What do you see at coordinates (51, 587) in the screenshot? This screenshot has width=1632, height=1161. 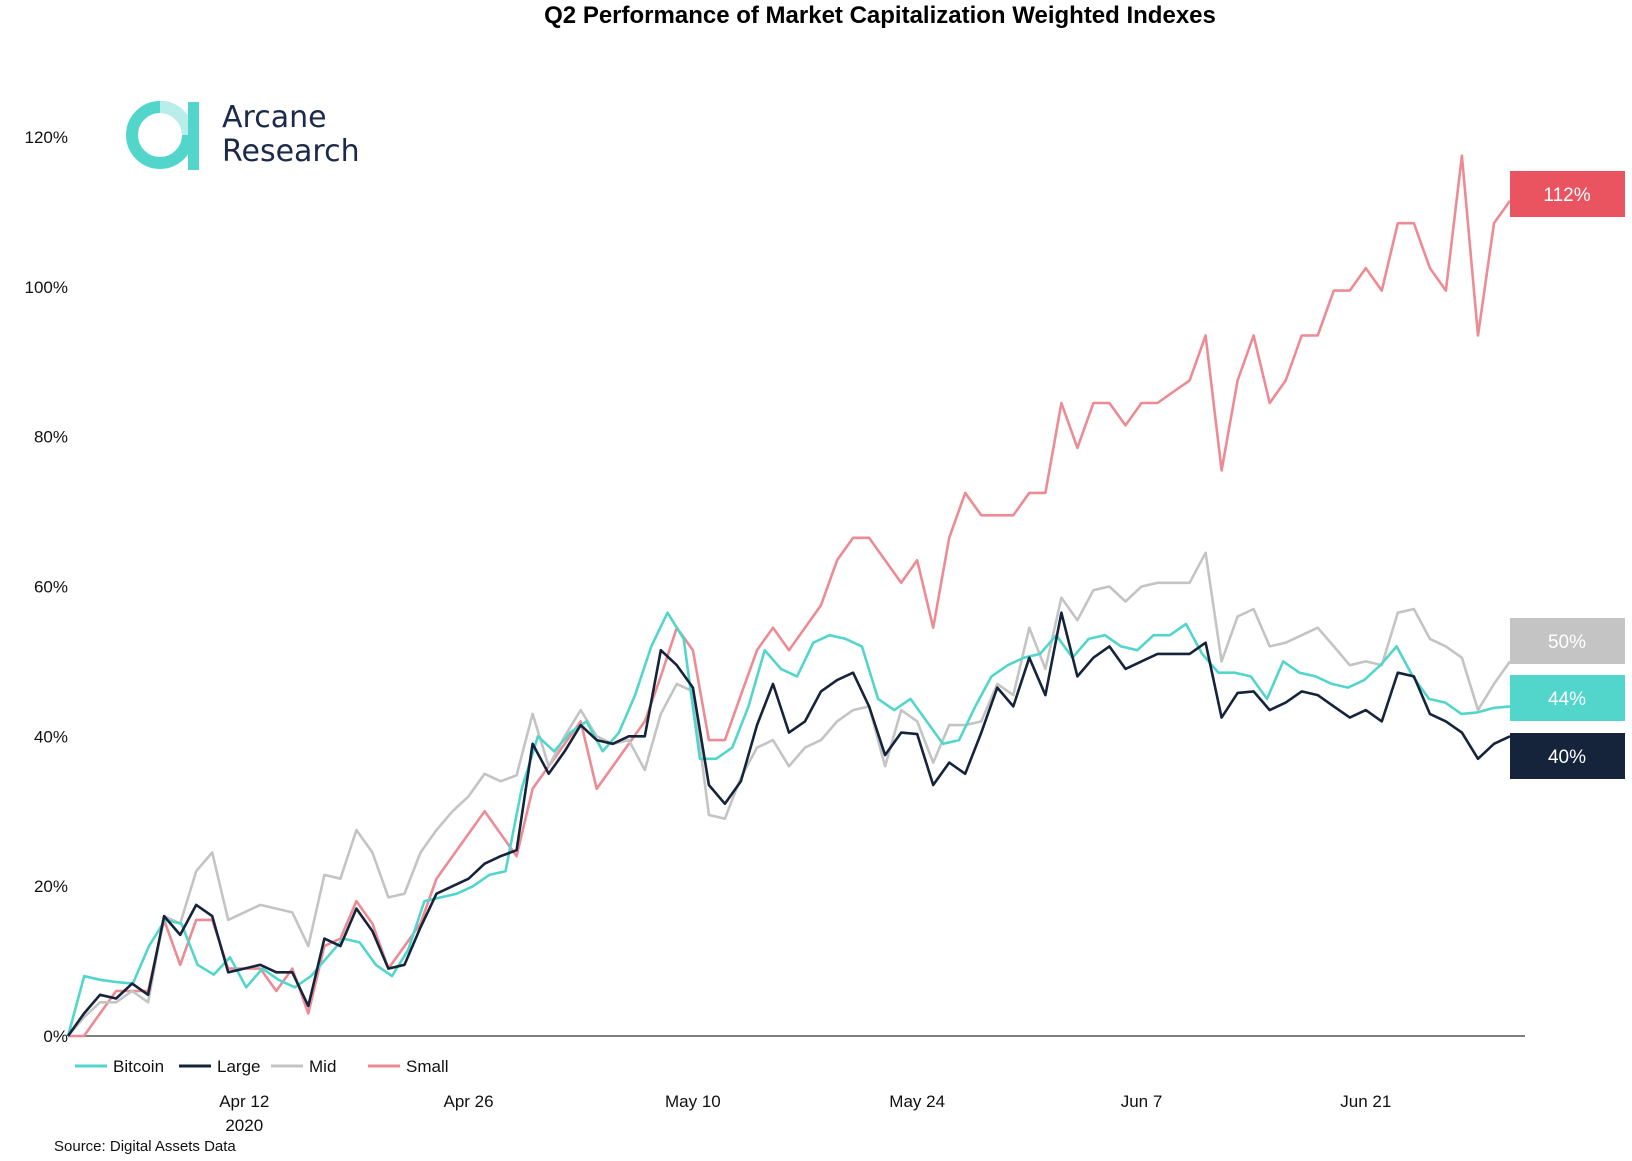 I see `y-tick-label: 60%` at bounding box center [51, 587].